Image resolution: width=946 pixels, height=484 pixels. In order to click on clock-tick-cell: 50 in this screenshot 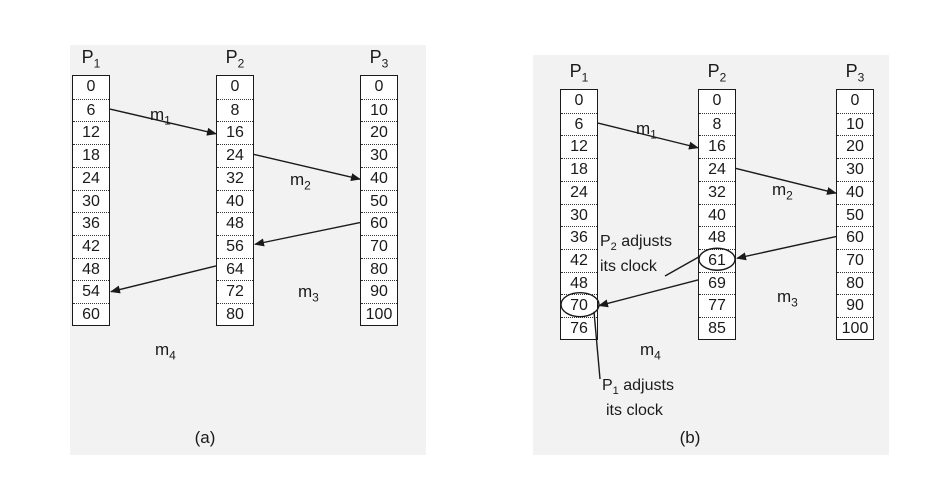, I will do `click(379, 201)`.